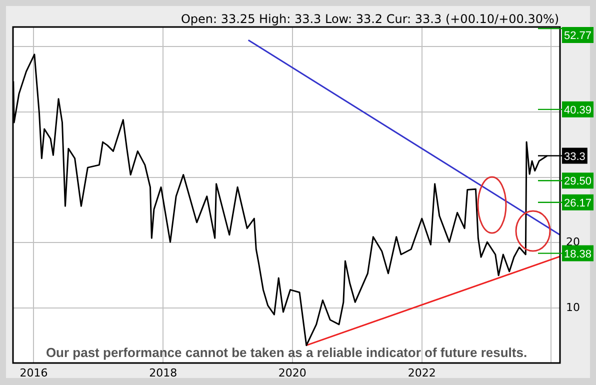  I want to click on ref-line-label: 26.17, so click(578, 203).